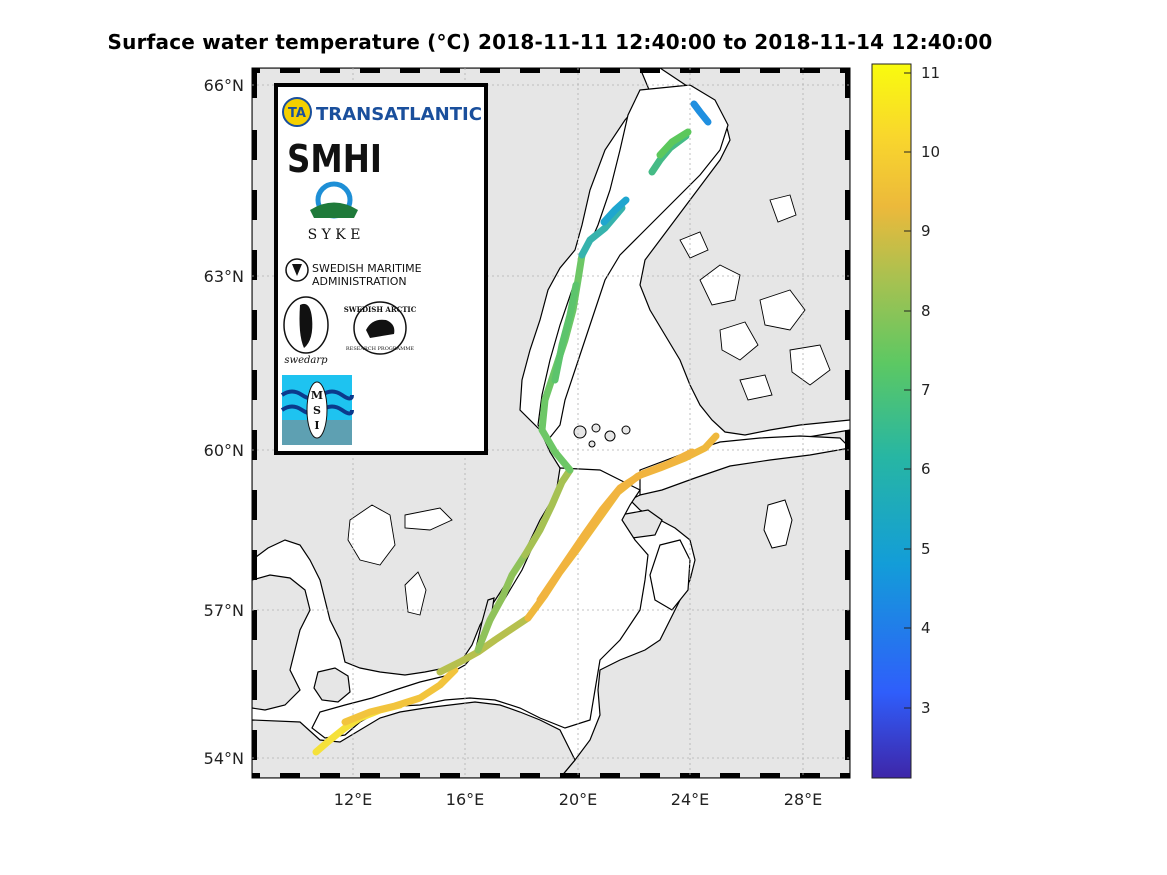  What do you see at coordinates (224, 422) in the screenshot?
I see `lat-tick-labels: 66°N 63°N 60°N 57°N 54°N` at bounding box center [224, 422].